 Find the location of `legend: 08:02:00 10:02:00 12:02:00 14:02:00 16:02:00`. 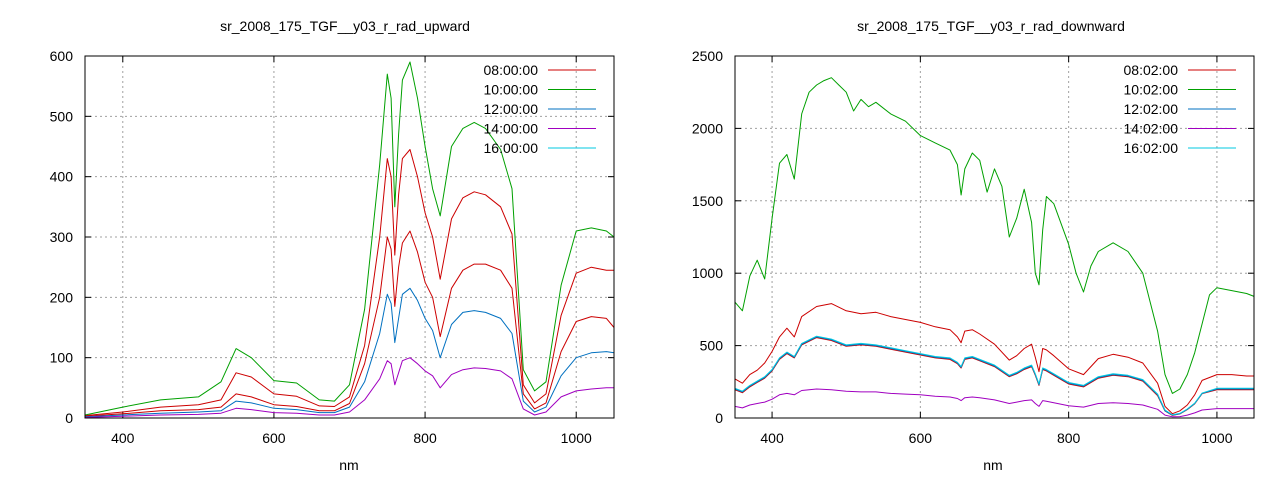

legend: 08:02:00 10:02:00 12:02:00 14:02:00 16:02:00 is located at coordinates (1180, 109).